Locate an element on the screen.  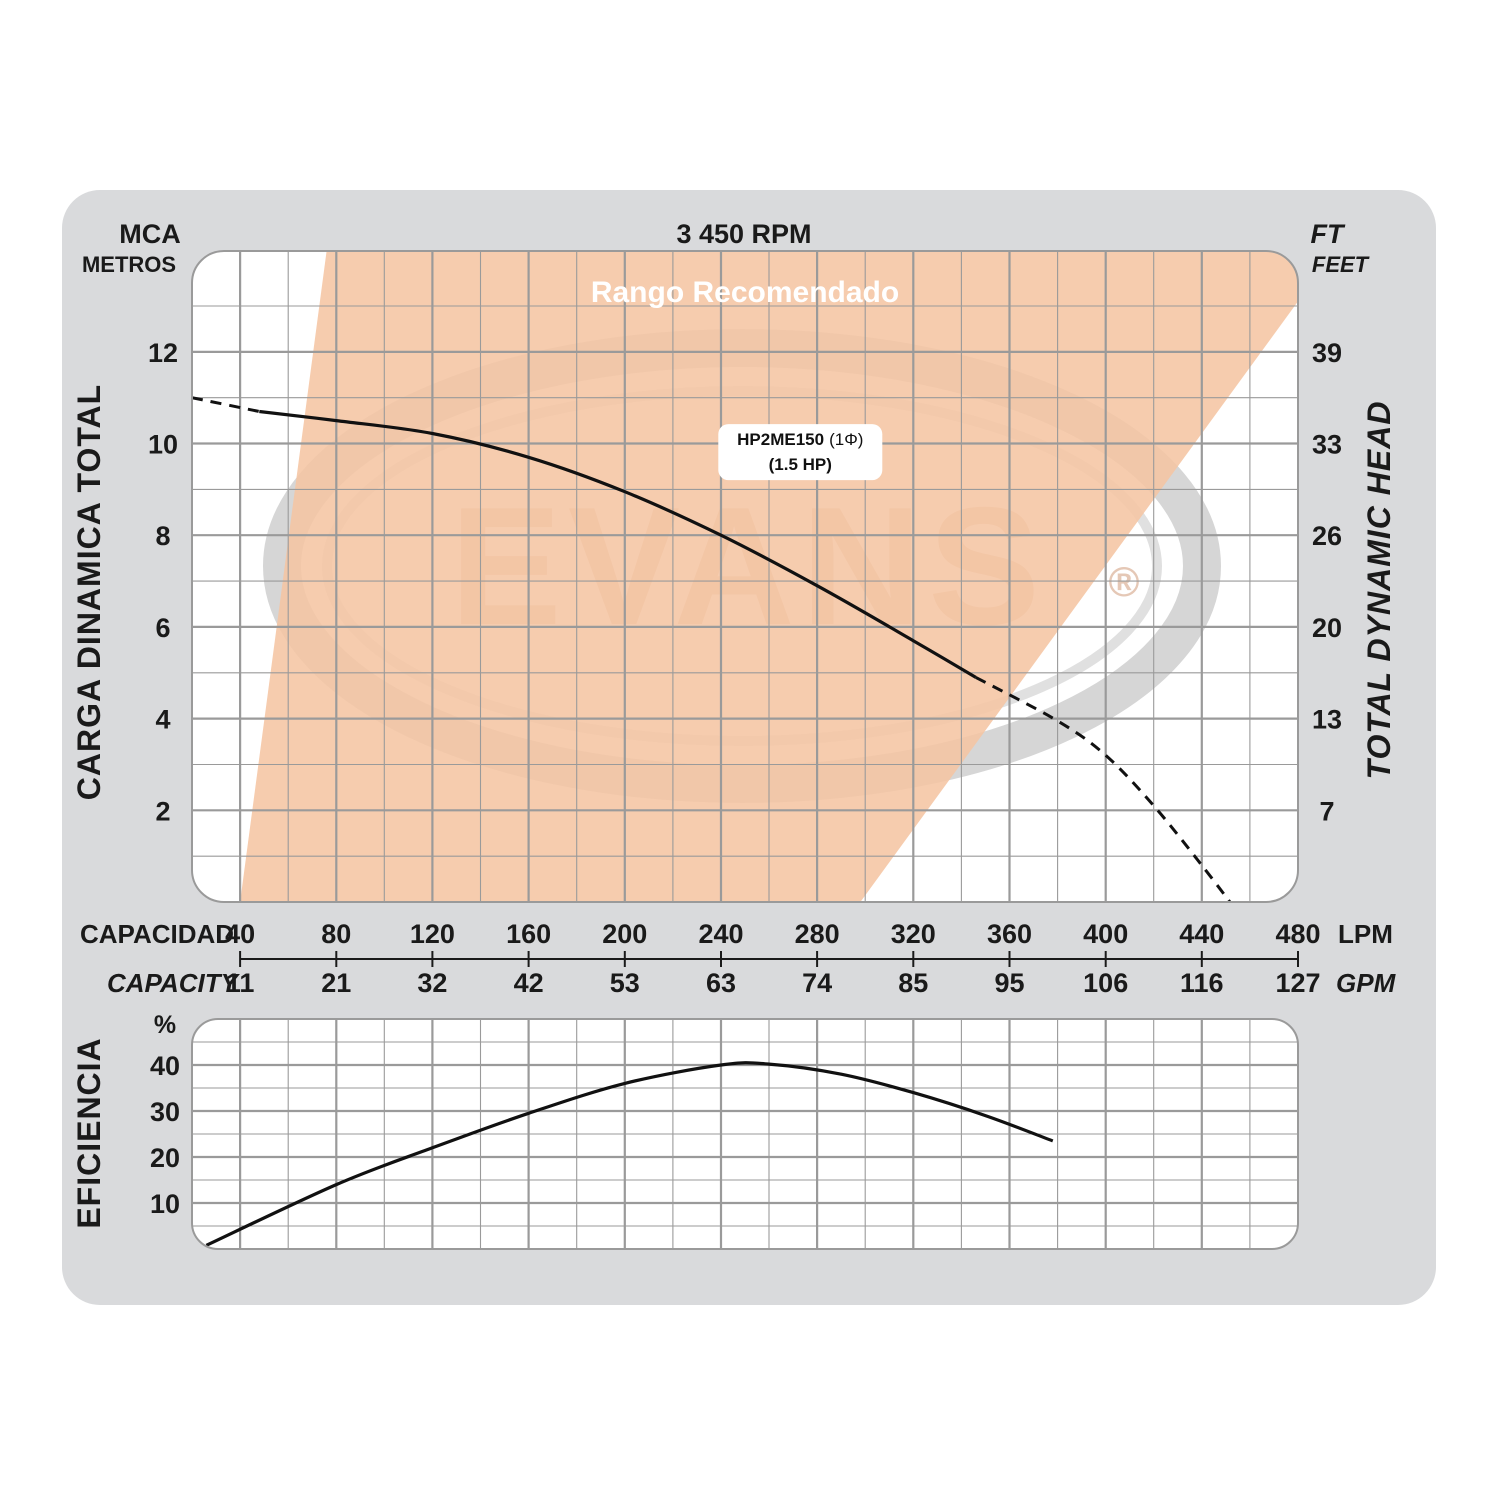
x-tick-label: 80 is located at coordinates (336, 934).